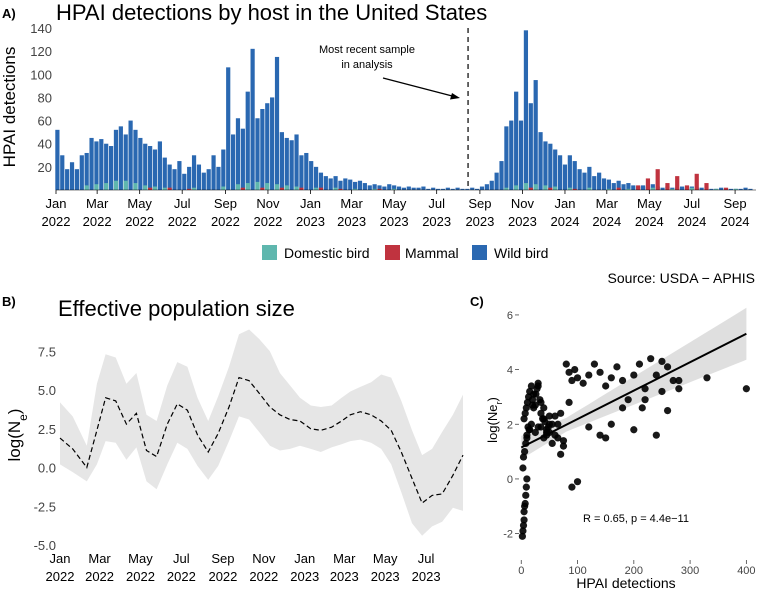 The image size is (763, 590). What do you see at coordinates (405, 253) in the screenshot?
I see `panel-a-legend: Domestic bird Mammal Wild bird` at bounding box center [405, 253].